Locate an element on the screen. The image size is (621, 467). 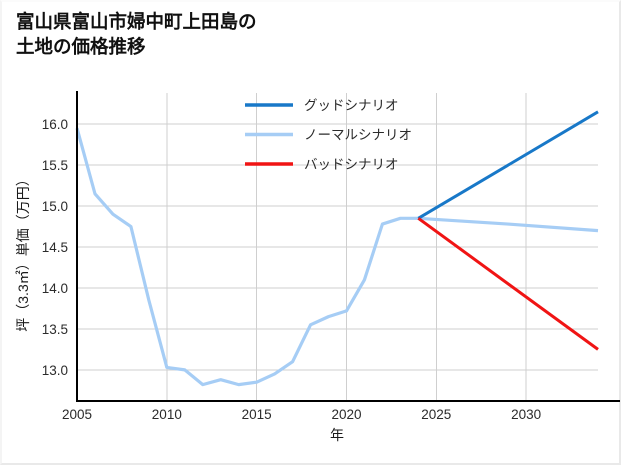
y-tick-label: 15.5 is located at coordinates (55, 165).